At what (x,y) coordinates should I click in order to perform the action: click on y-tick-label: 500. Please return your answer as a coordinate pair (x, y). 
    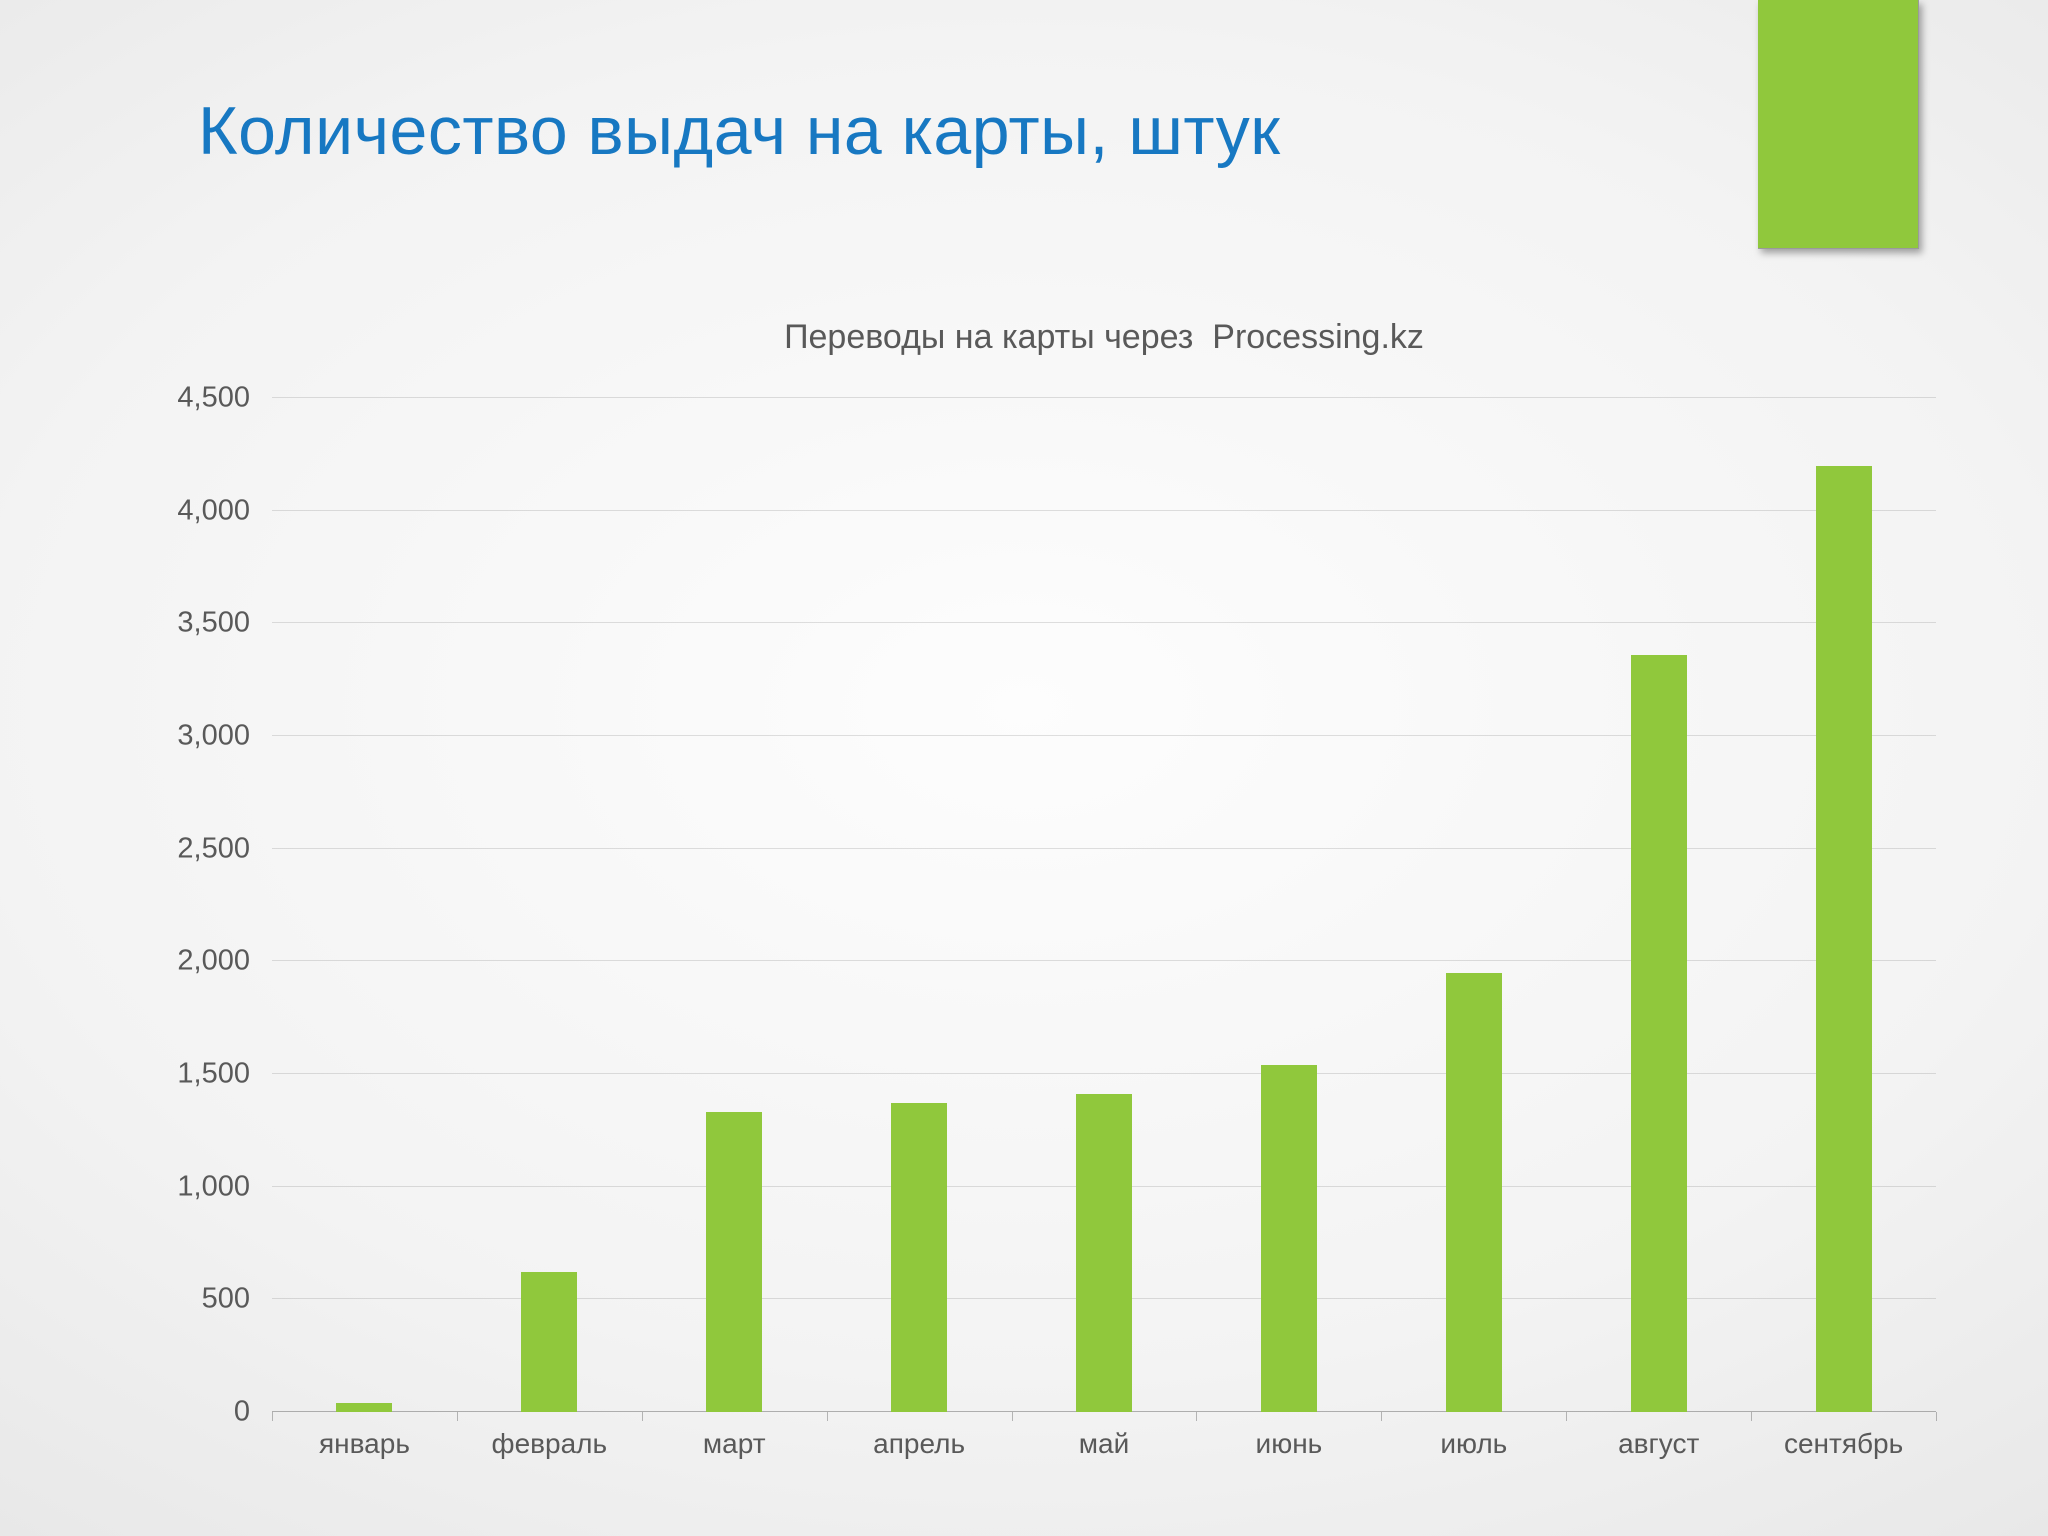
    Looking at the image, I should click on (225, 1298).